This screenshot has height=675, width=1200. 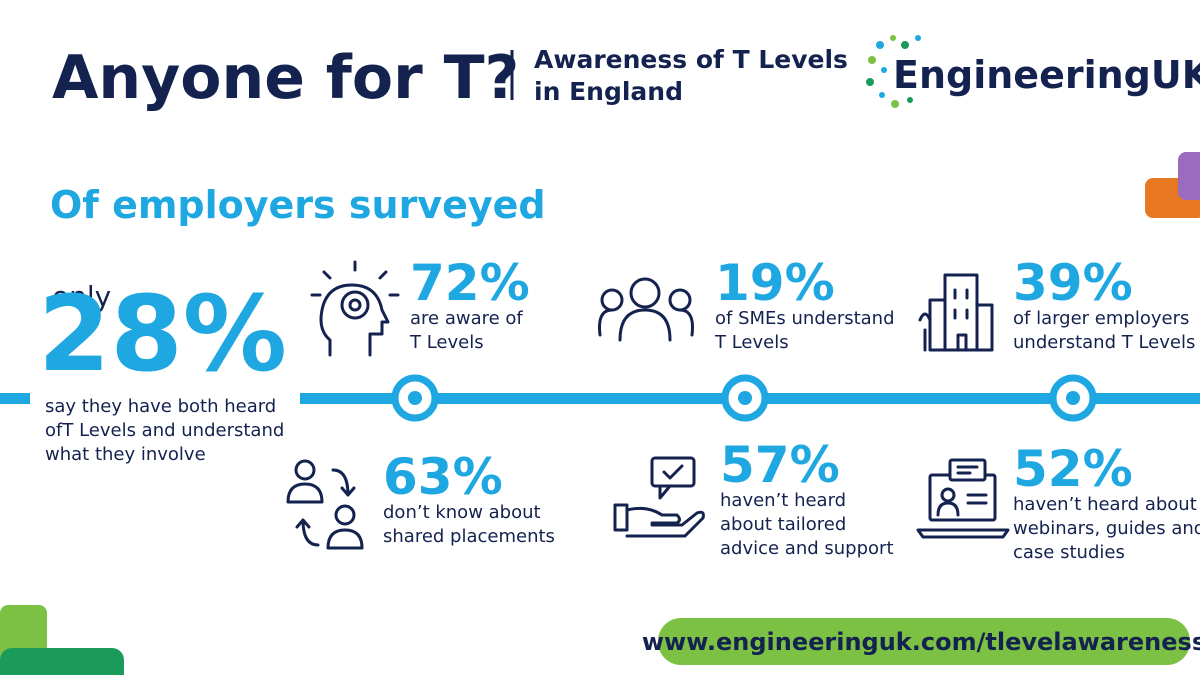 I want to click on stat-text: advice and support, so click(x=807, y=548).